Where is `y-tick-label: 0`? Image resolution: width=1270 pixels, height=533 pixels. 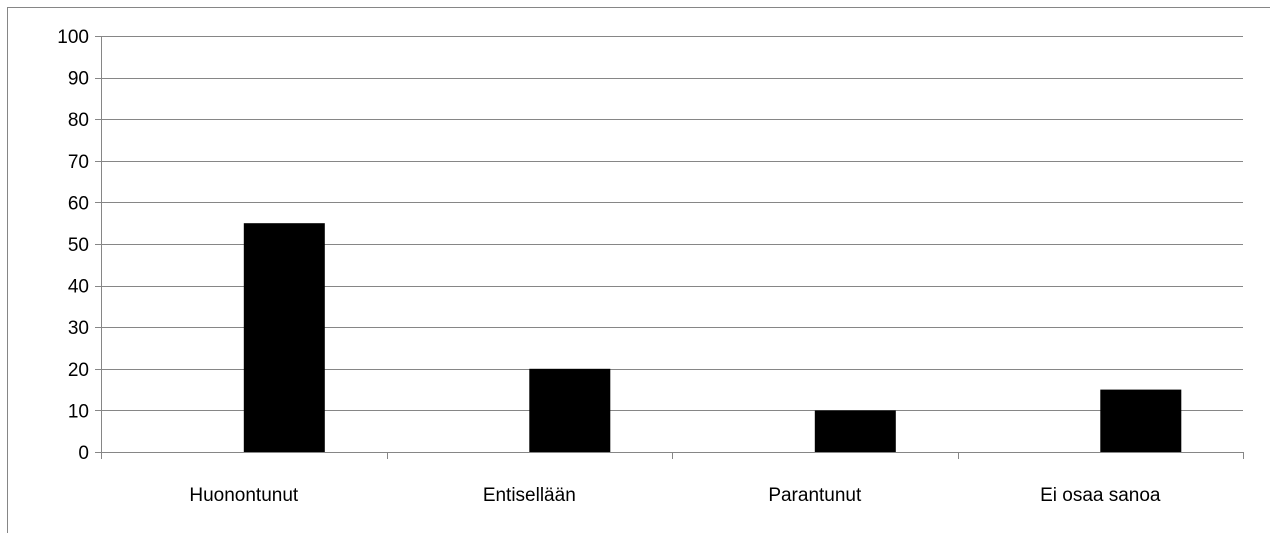 y-tick-label: 0 is located at coordinates (83, 453).